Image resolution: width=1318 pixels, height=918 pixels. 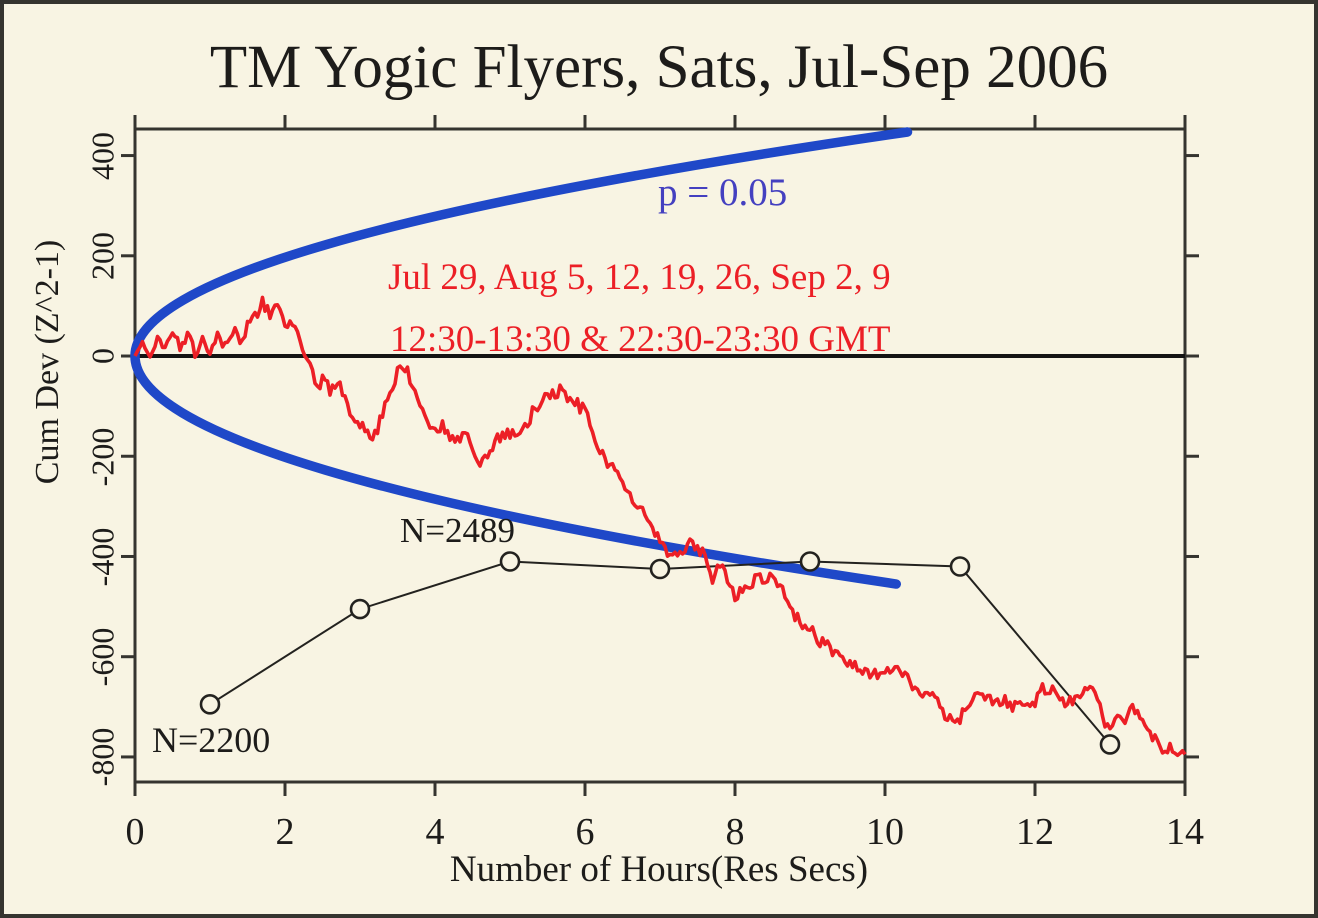 I want to click on session-times-annotation: 12:30-13:30 & 22:30-23:30 GMT, so click(x=640, y=339).